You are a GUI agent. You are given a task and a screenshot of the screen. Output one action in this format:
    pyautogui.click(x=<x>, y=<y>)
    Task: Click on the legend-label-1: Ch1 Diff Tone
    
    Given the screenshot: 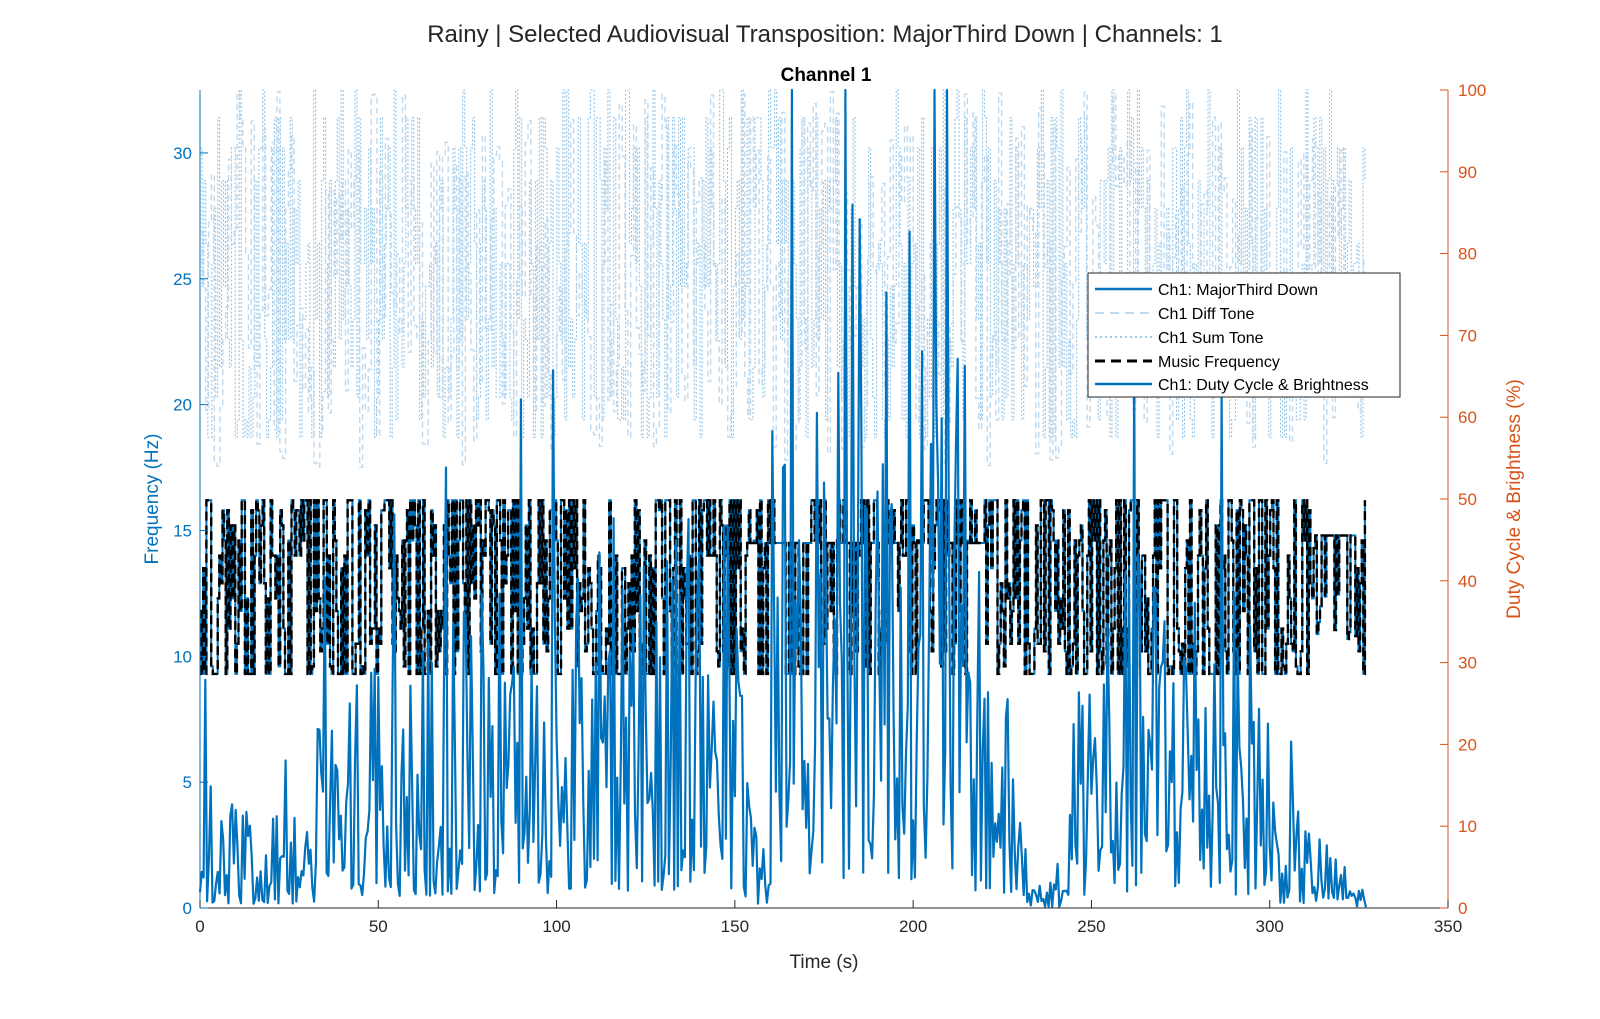 What is the action you would take?
    pyautogui.click(x=1206, y=314)
    